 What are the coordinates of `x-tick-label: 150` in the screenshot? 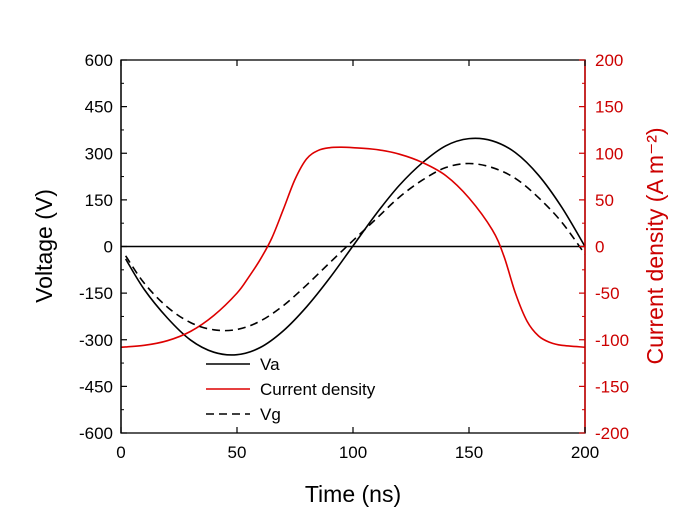 It's located at (469, 452).